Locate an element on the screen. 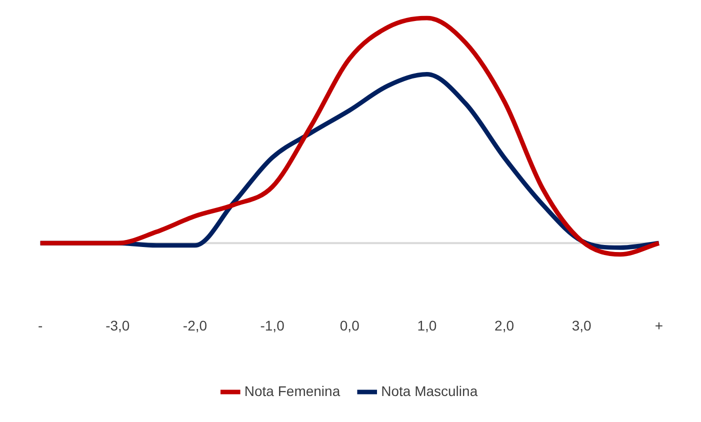 The image size is (701, 422). x-tick-label: 1,0 is located at coordinates (427, 325).